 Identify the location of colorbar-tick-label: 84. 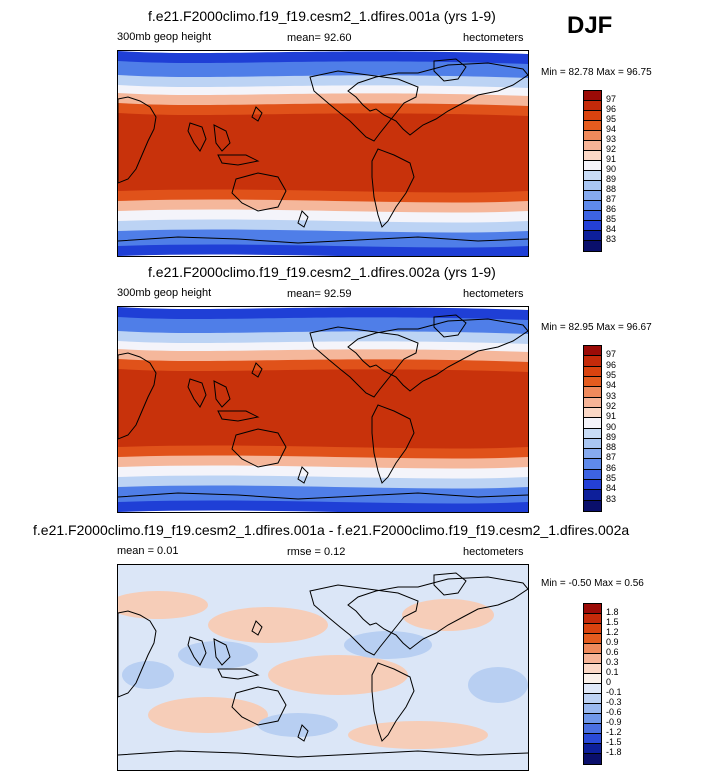
(611, 229).